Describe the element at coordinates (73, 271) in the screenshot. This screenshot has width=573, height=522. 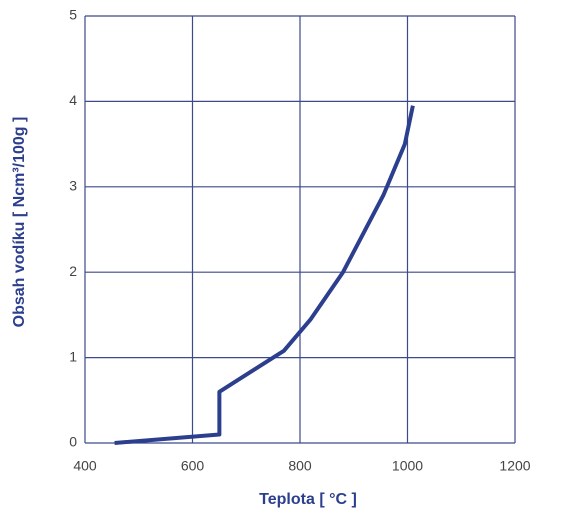
I see `y-tick-label: 2` at that location.